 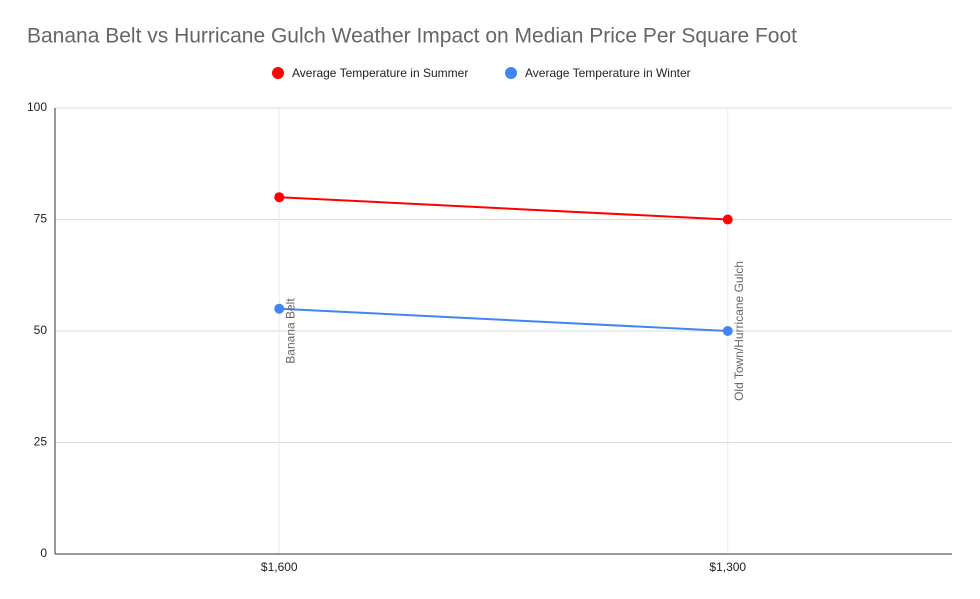 What do you see at coordinates (37, 107) in the screenshot?
I see `y-tick-label: 100` at bounding box center [37, 107].